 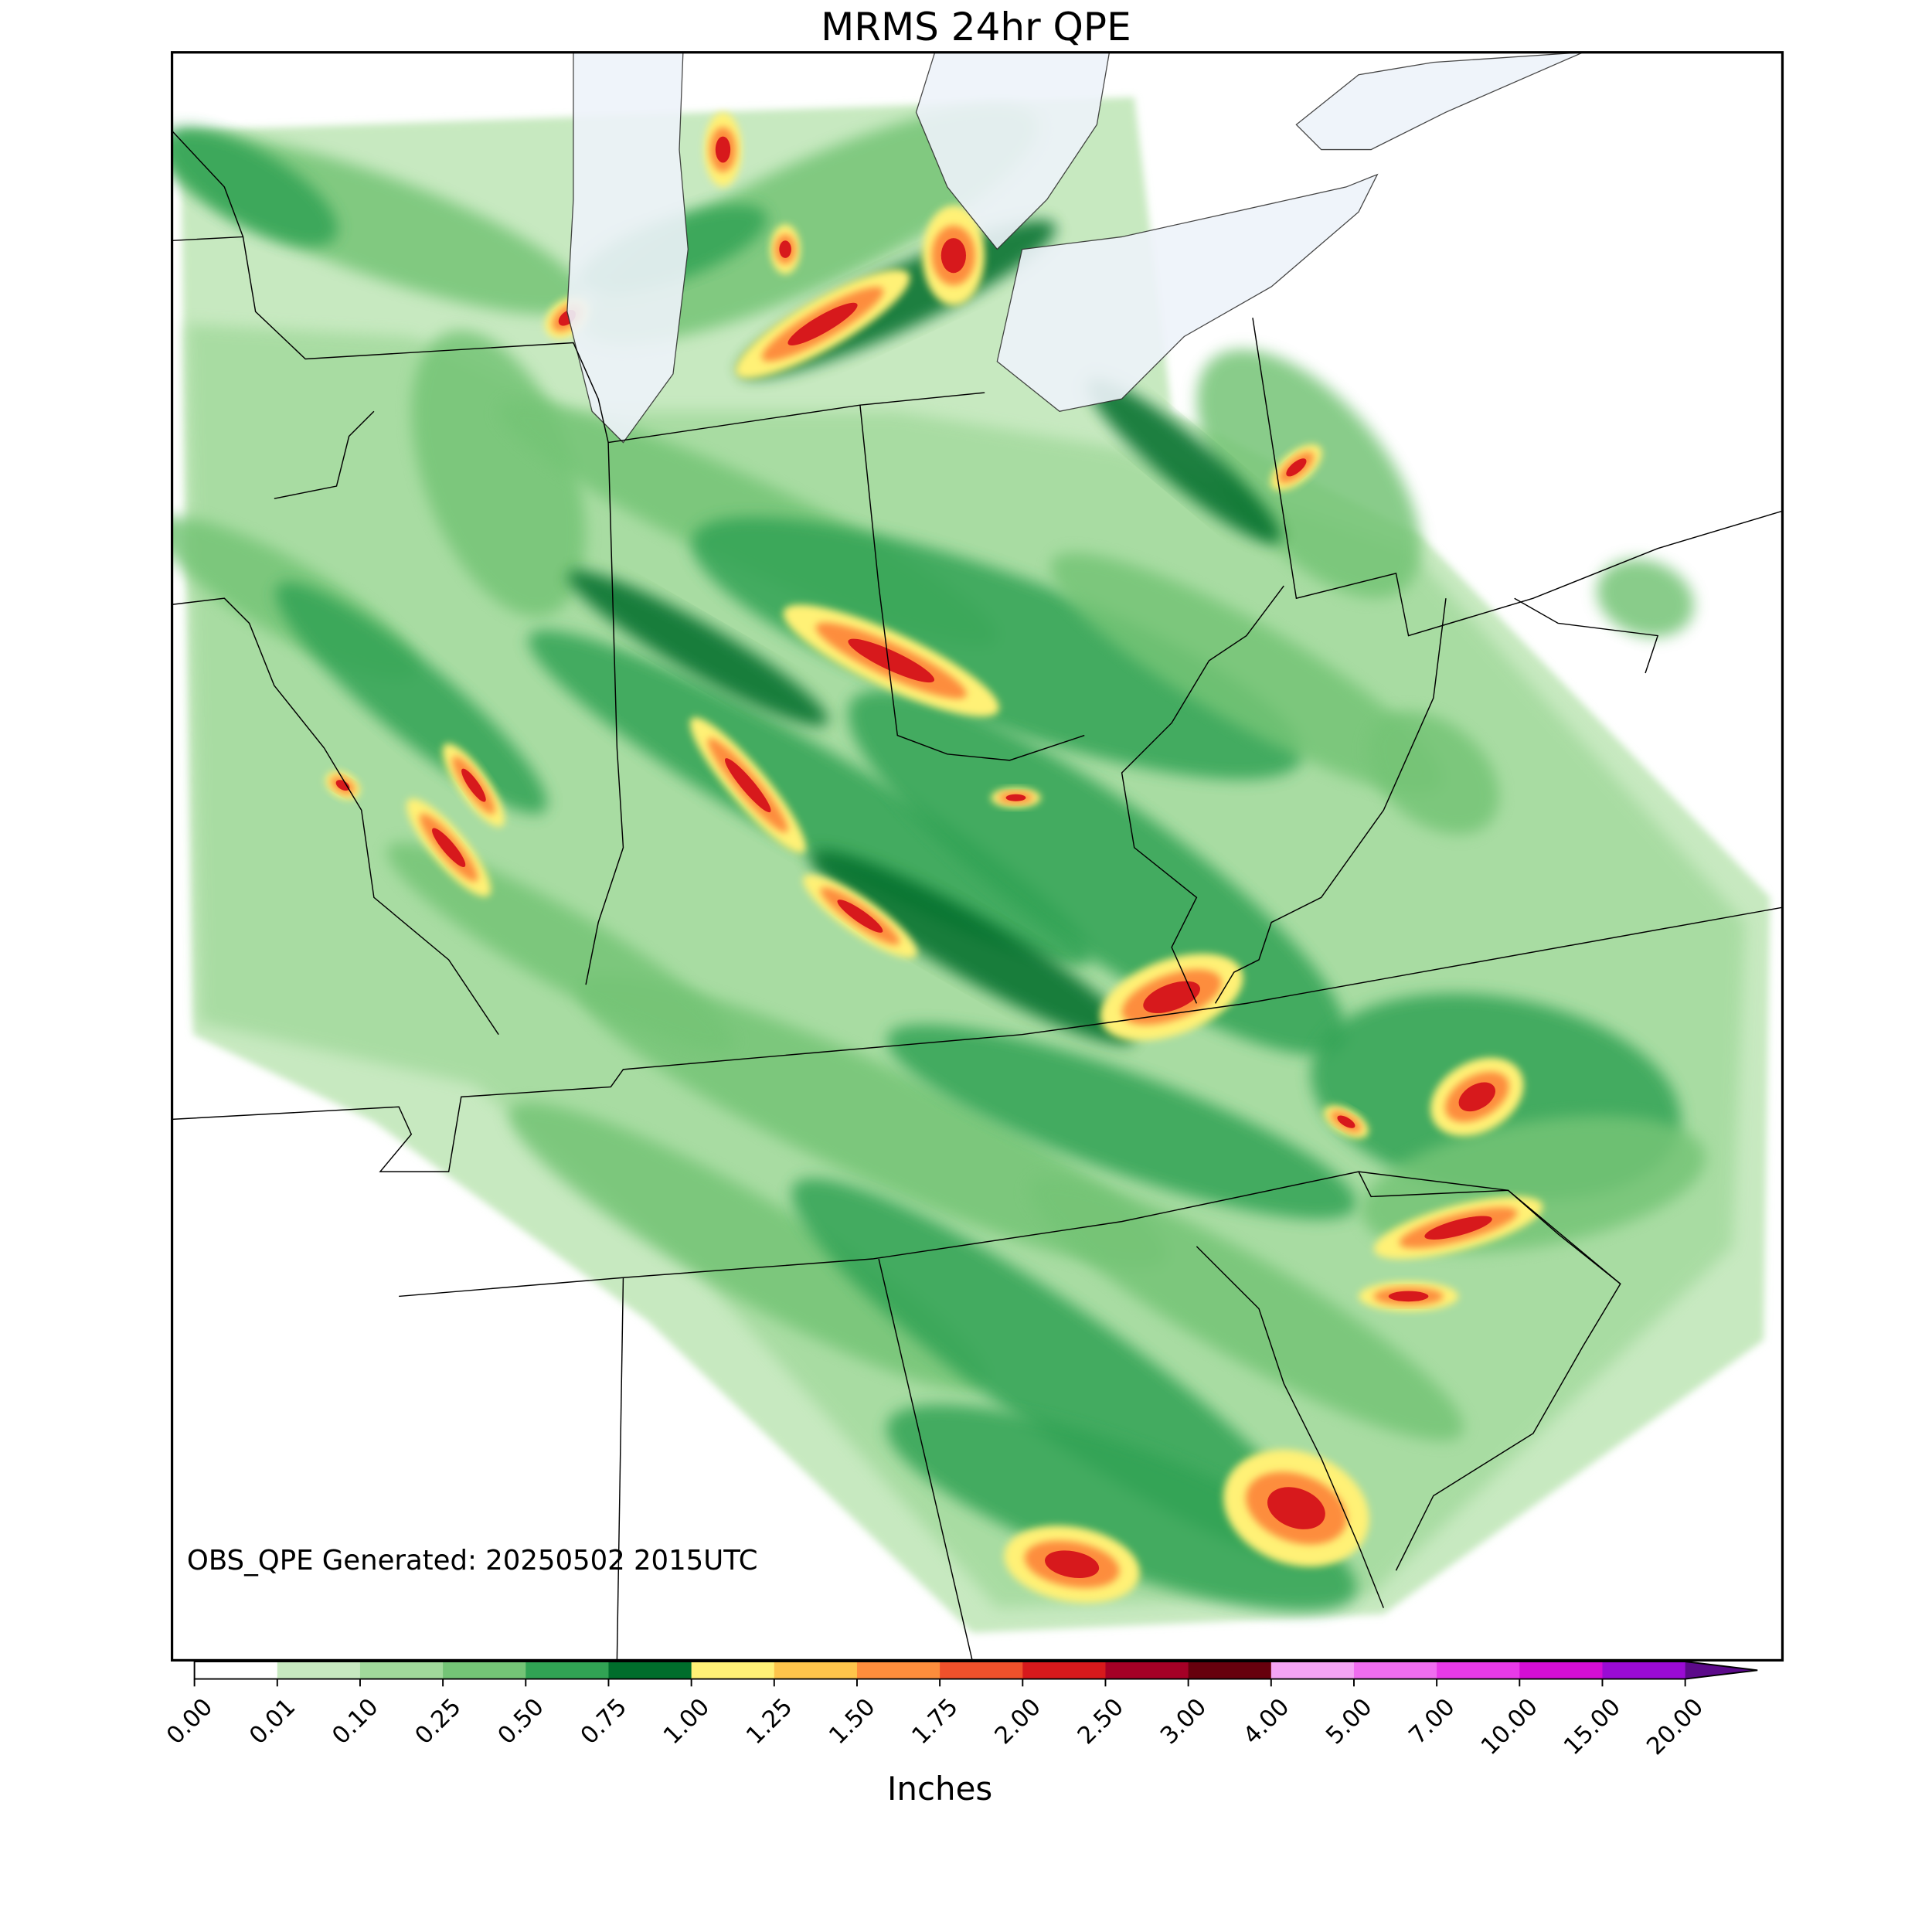 I want to click on colorbar-tick-label: 4.00, so click(x=1266, y=1722).